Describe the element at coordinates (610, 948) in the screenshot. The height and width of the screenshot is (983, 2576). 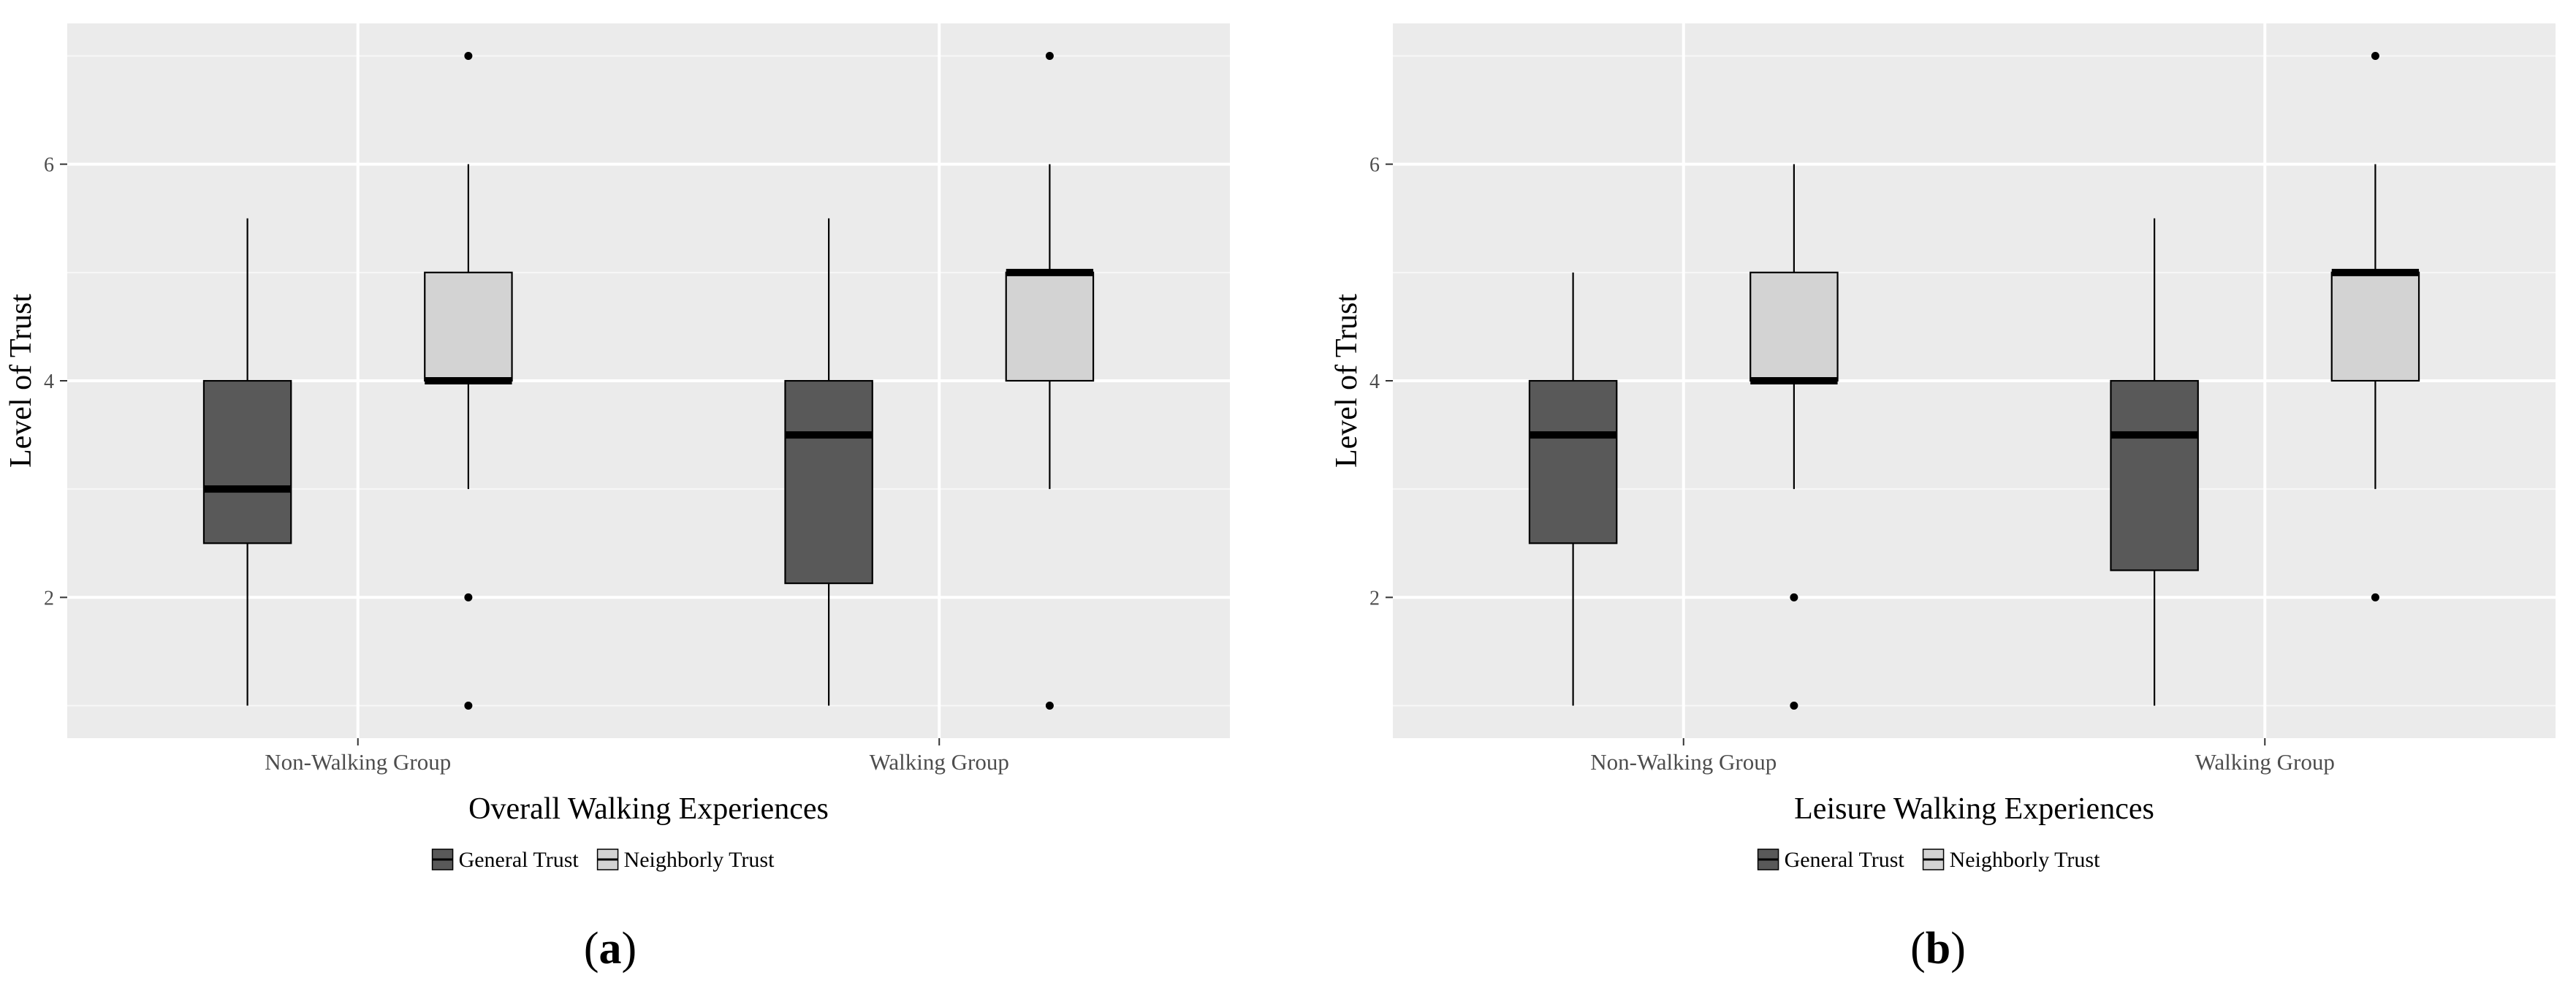
I see `panel-label: (a)` at that location.